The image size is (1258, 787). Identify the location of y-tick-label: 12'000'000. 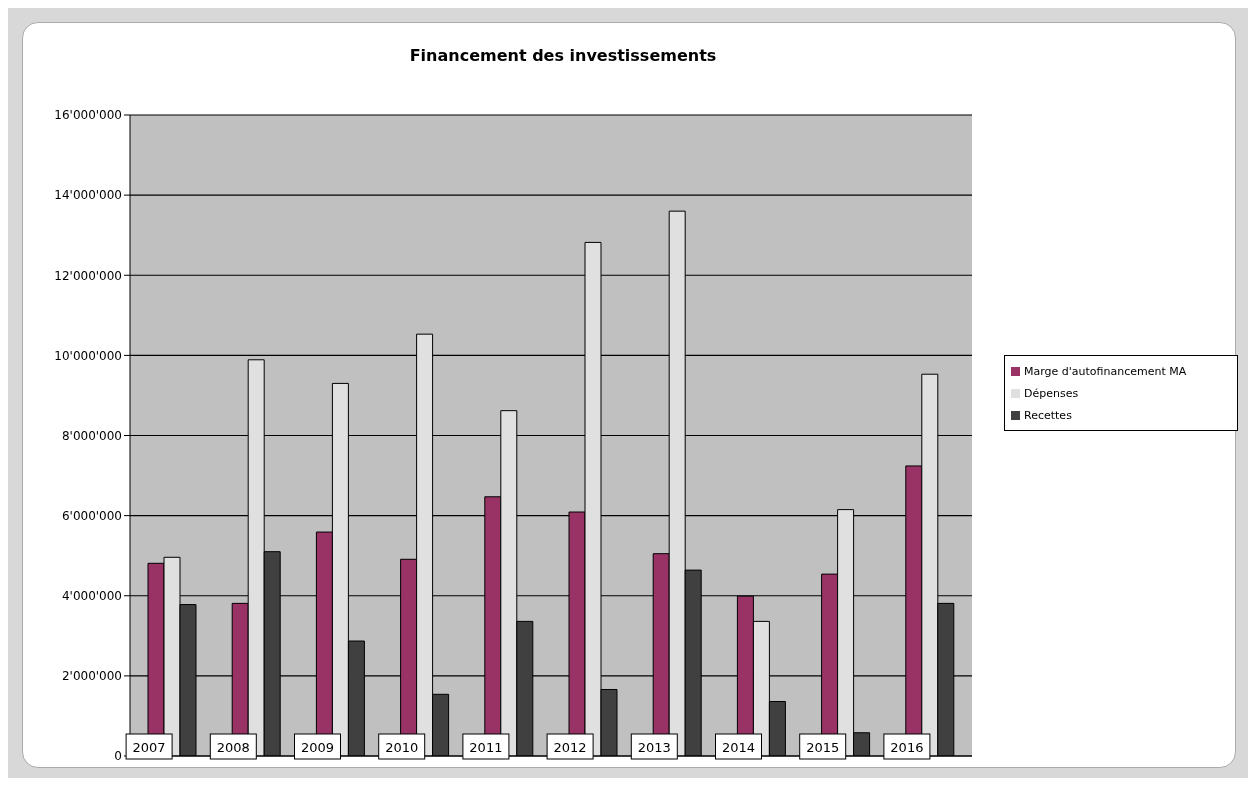
(88, 275).